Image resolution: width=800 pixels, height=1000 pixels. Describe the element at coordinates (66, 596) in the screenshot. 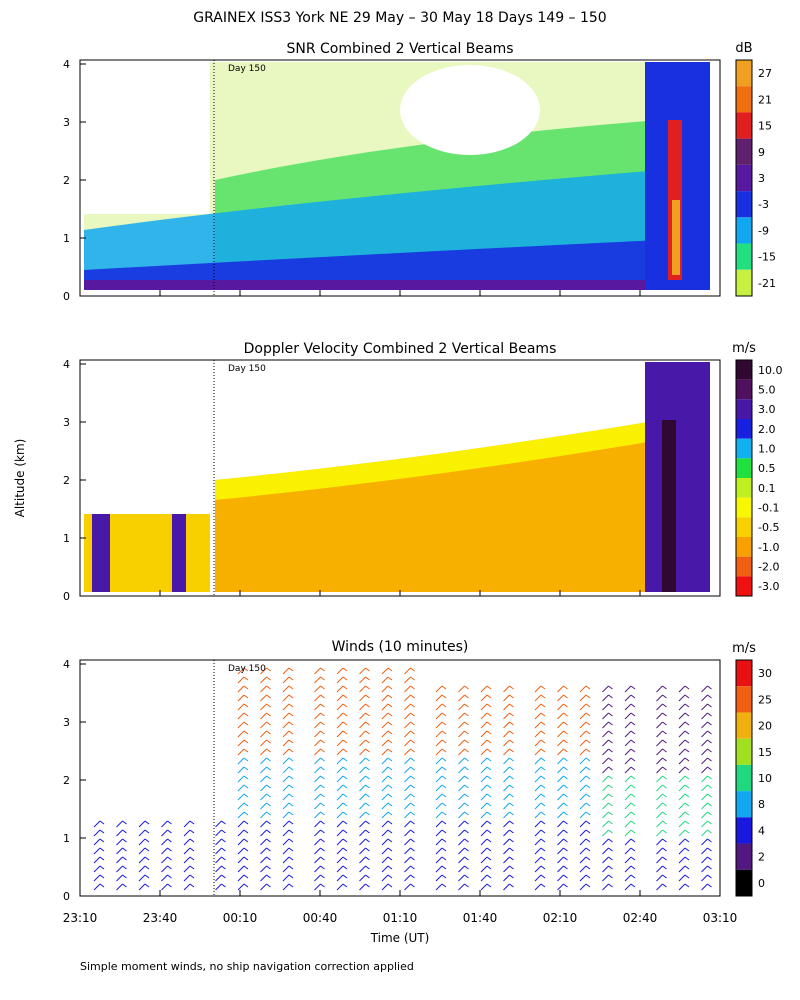

I see `y-tick-label: 0` at that location.